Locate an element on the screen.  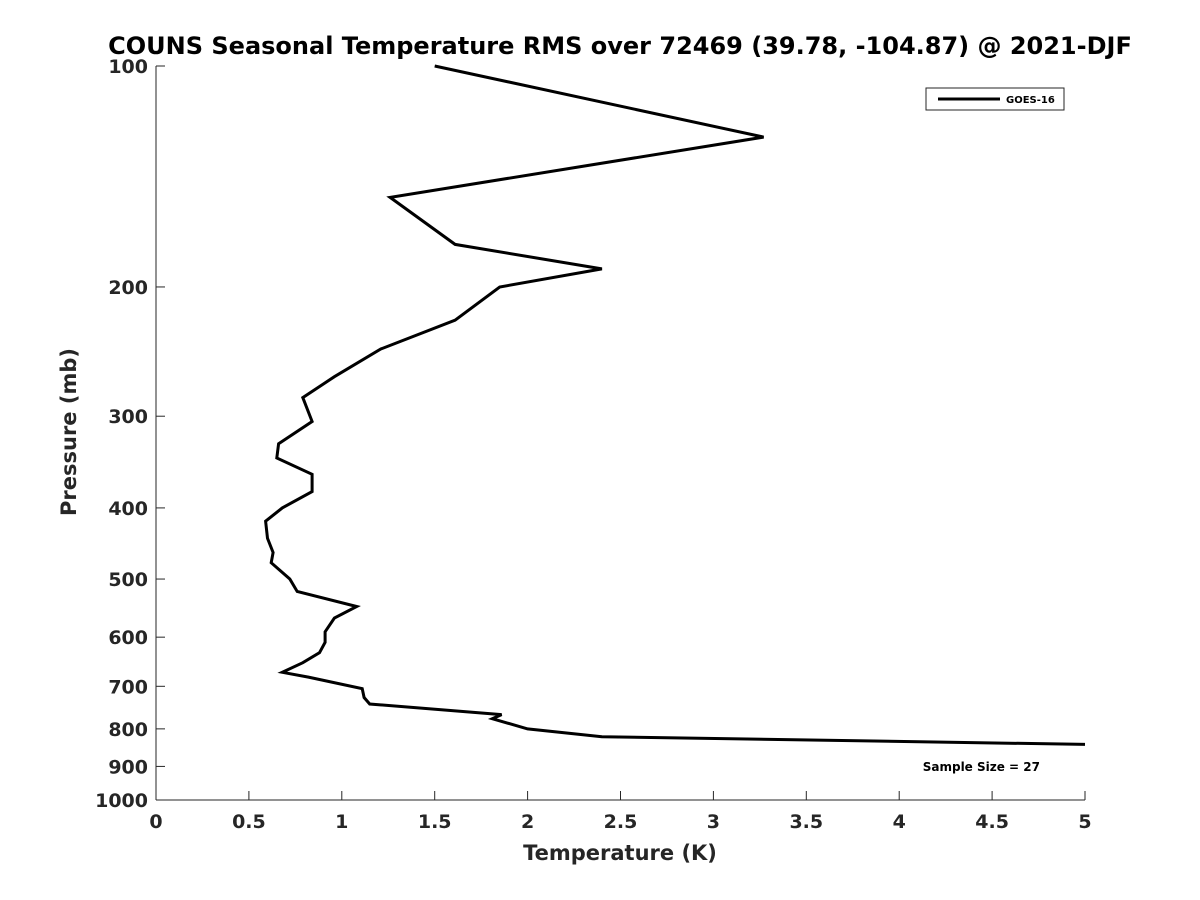
legend: GOES-16 is located at coordinates (995, 99).